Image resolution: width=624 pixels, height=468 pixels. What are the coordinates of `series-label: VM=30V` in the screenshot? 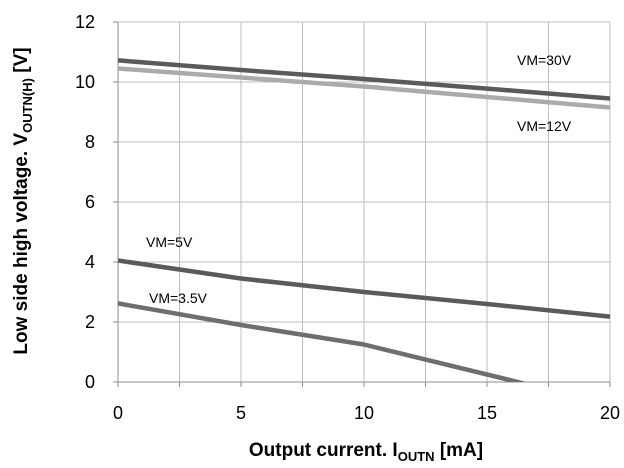 It's located at (544, 60).